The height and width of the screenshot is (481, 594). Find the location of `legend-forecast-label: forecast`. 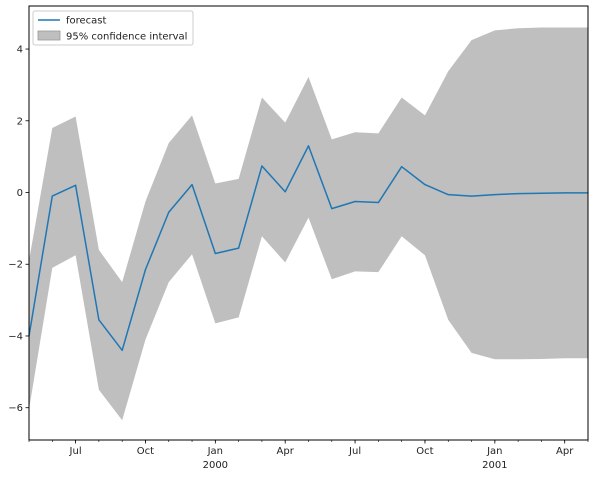

legend-forecast-label: forecast is located at coordinates (86, 21).